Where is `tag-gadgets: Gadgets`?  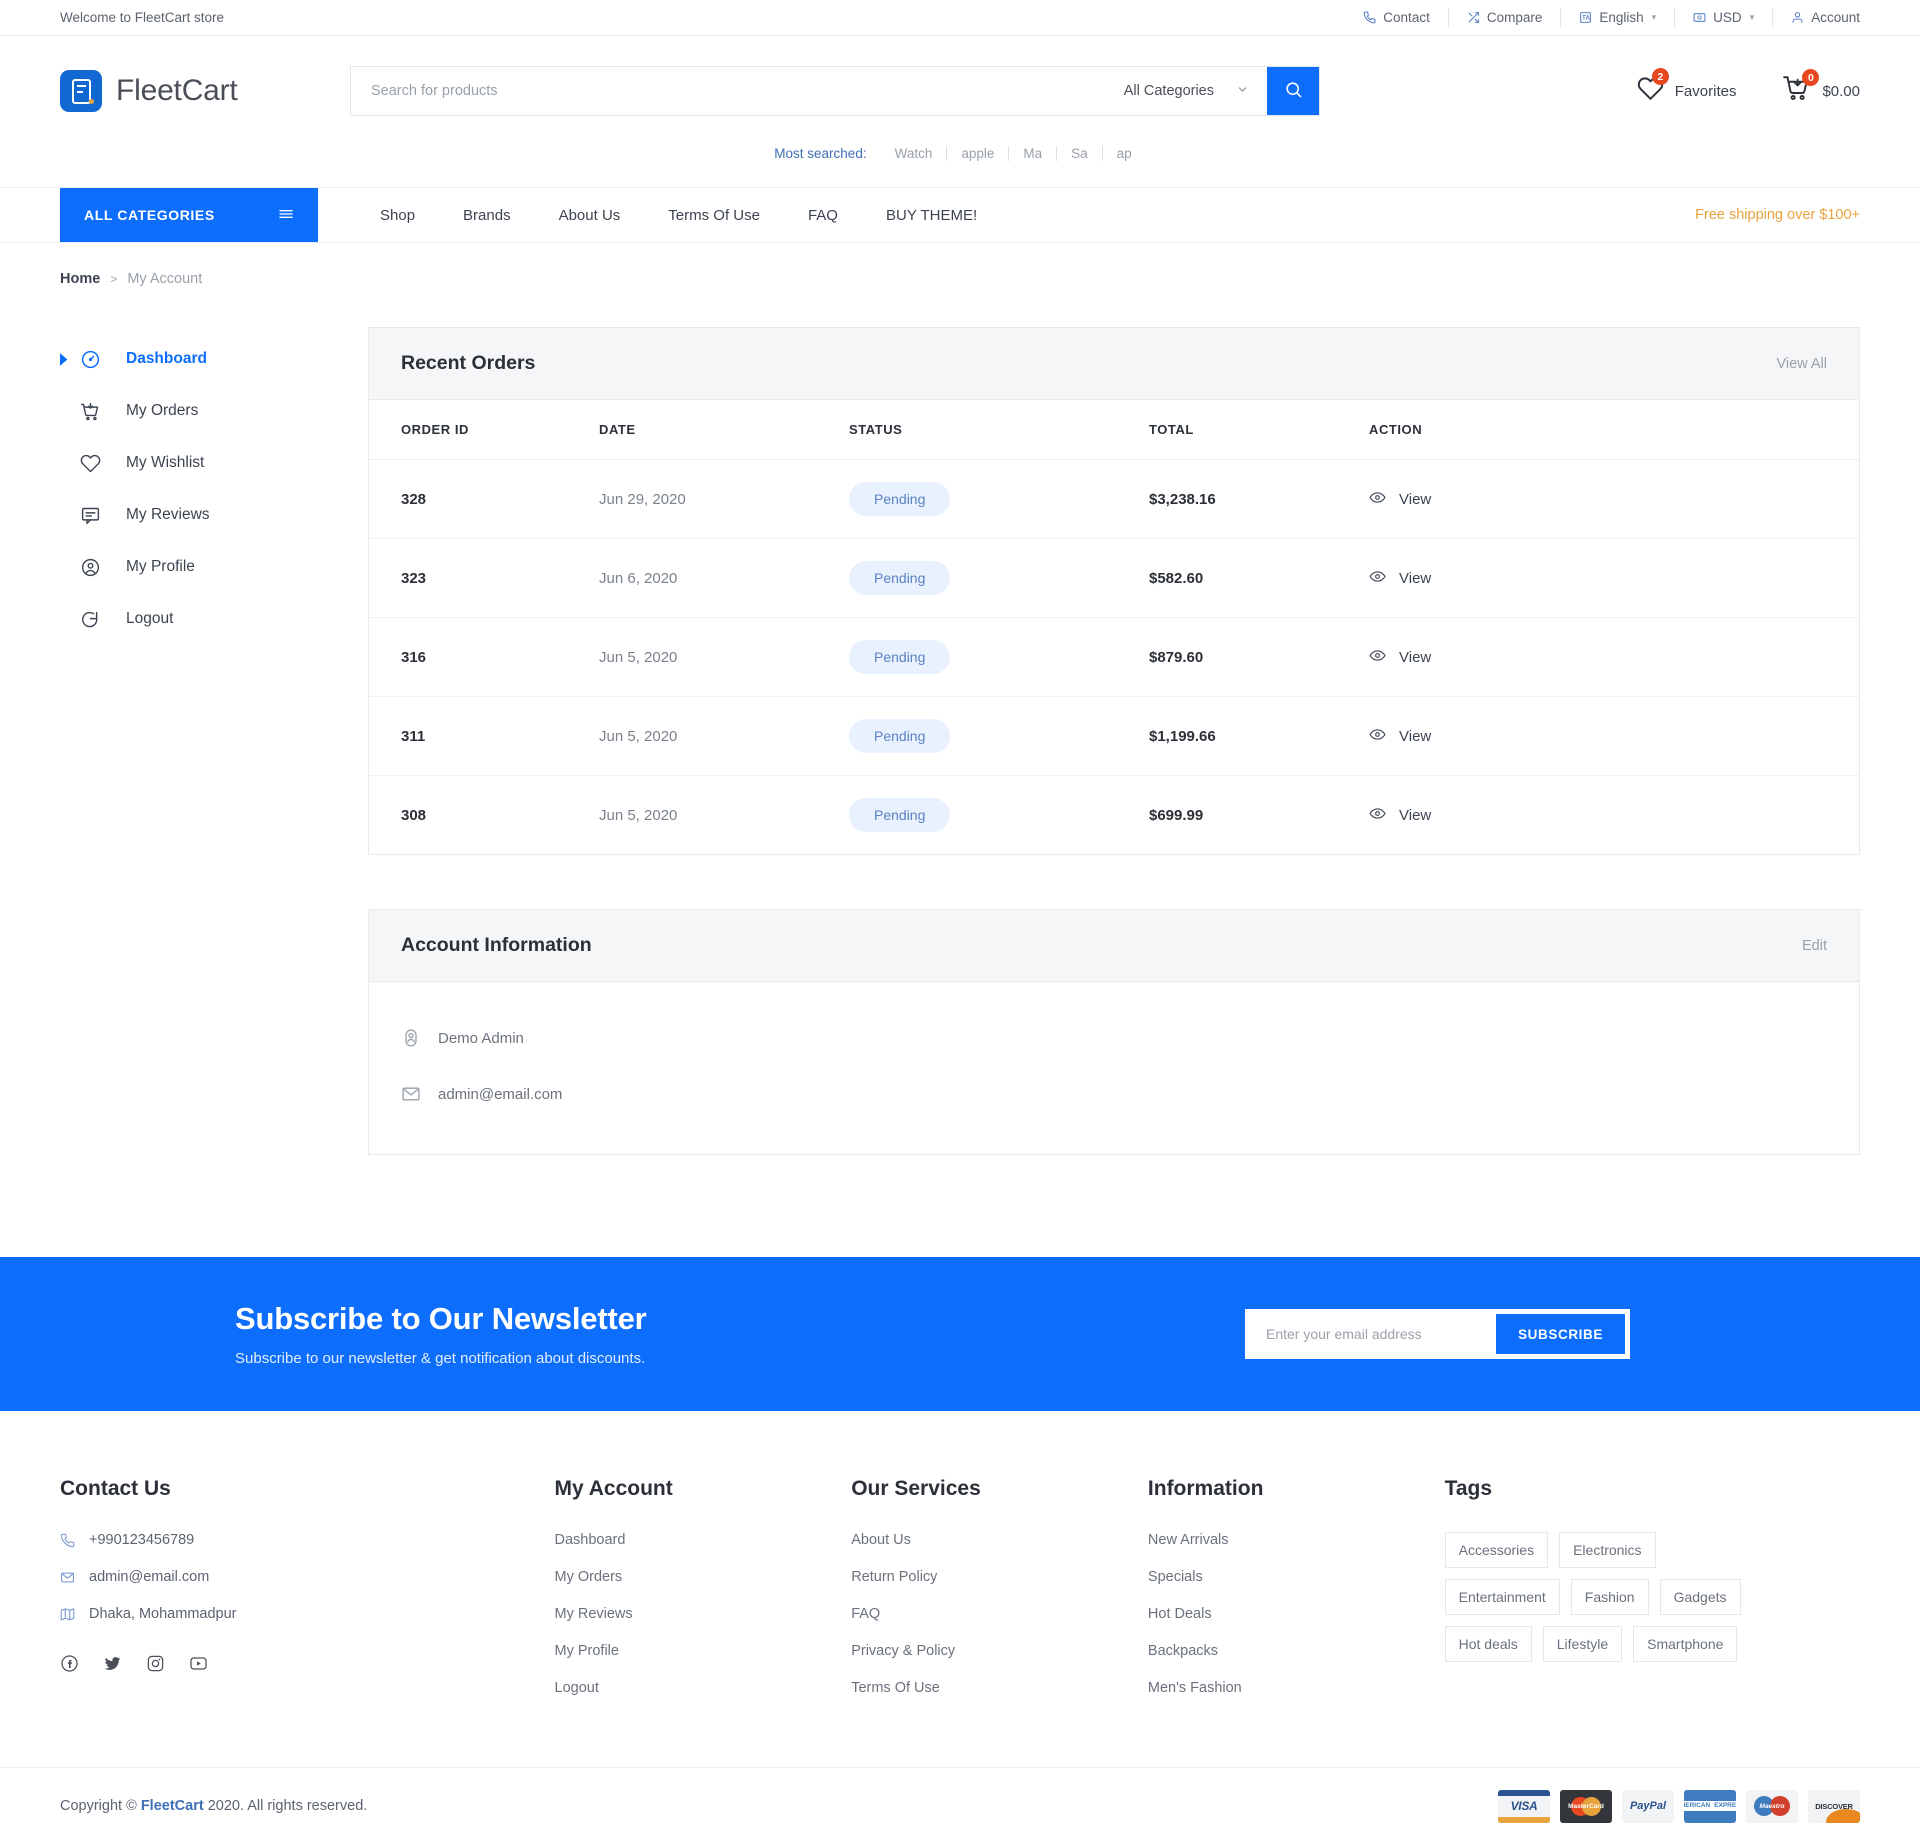
tag-gadgets: Gadgets is located at coordinates (1700, 1597).